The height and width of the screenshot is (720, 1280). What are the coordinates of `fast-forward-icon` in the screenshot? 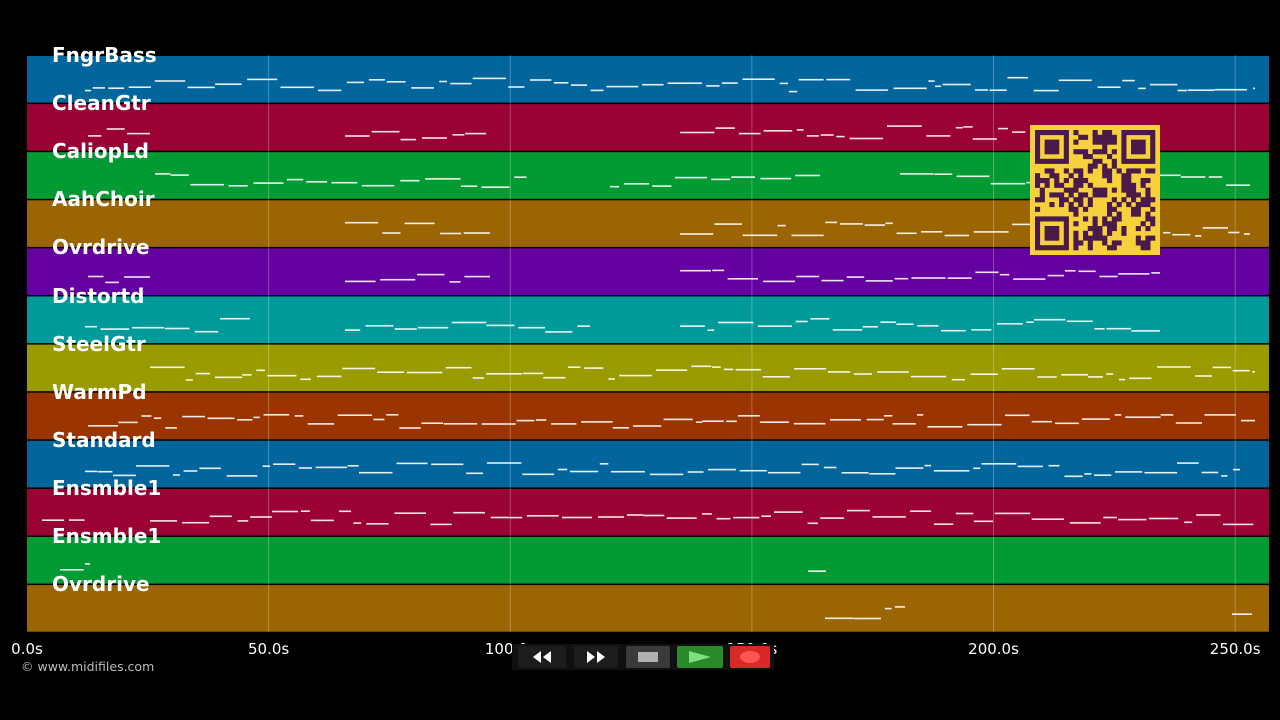 It's located at (596, 657).